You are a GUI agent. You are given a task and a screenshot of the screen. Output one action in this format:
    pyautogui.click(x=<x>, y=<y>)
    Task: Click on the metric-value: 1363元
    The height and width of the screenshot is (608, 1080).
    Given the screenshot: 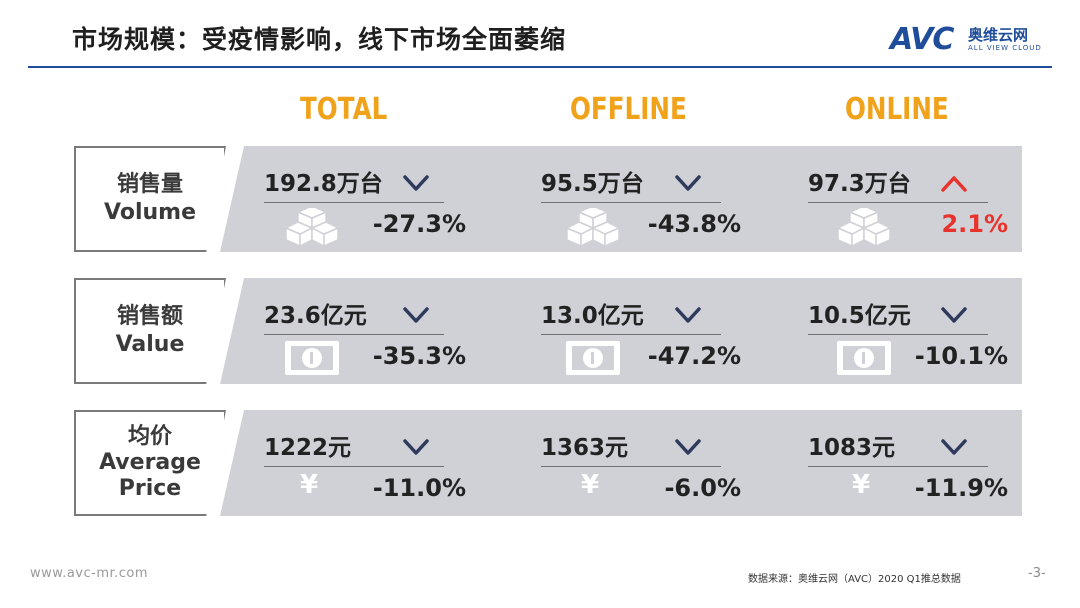 What is the action you would take?
    pyautogui.click(x=585, y=448)
    